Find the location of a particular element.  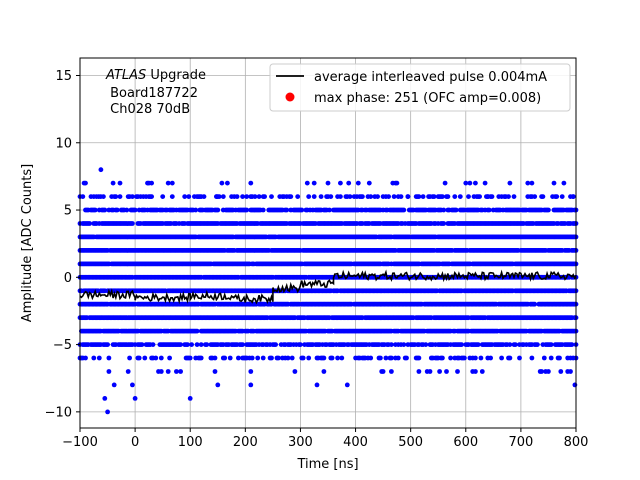

annotation: ATLAS Upgrade Board187722 Ch028 70dB is located at coordinates (155, 92).